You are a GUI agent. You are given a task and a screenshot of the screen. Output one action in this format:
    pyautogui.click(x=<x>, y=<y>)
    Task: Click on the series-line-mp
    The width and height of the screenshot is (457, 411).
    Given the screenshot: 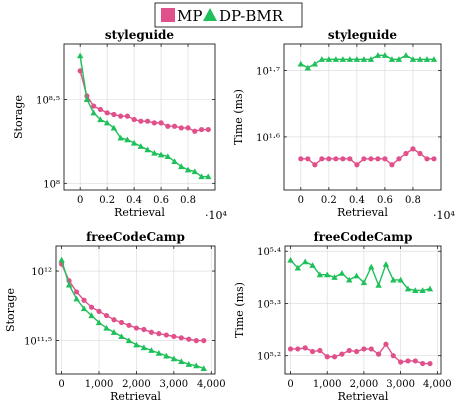 What is the action you would take?
    pyautogui.click(x=144, y=101)
    